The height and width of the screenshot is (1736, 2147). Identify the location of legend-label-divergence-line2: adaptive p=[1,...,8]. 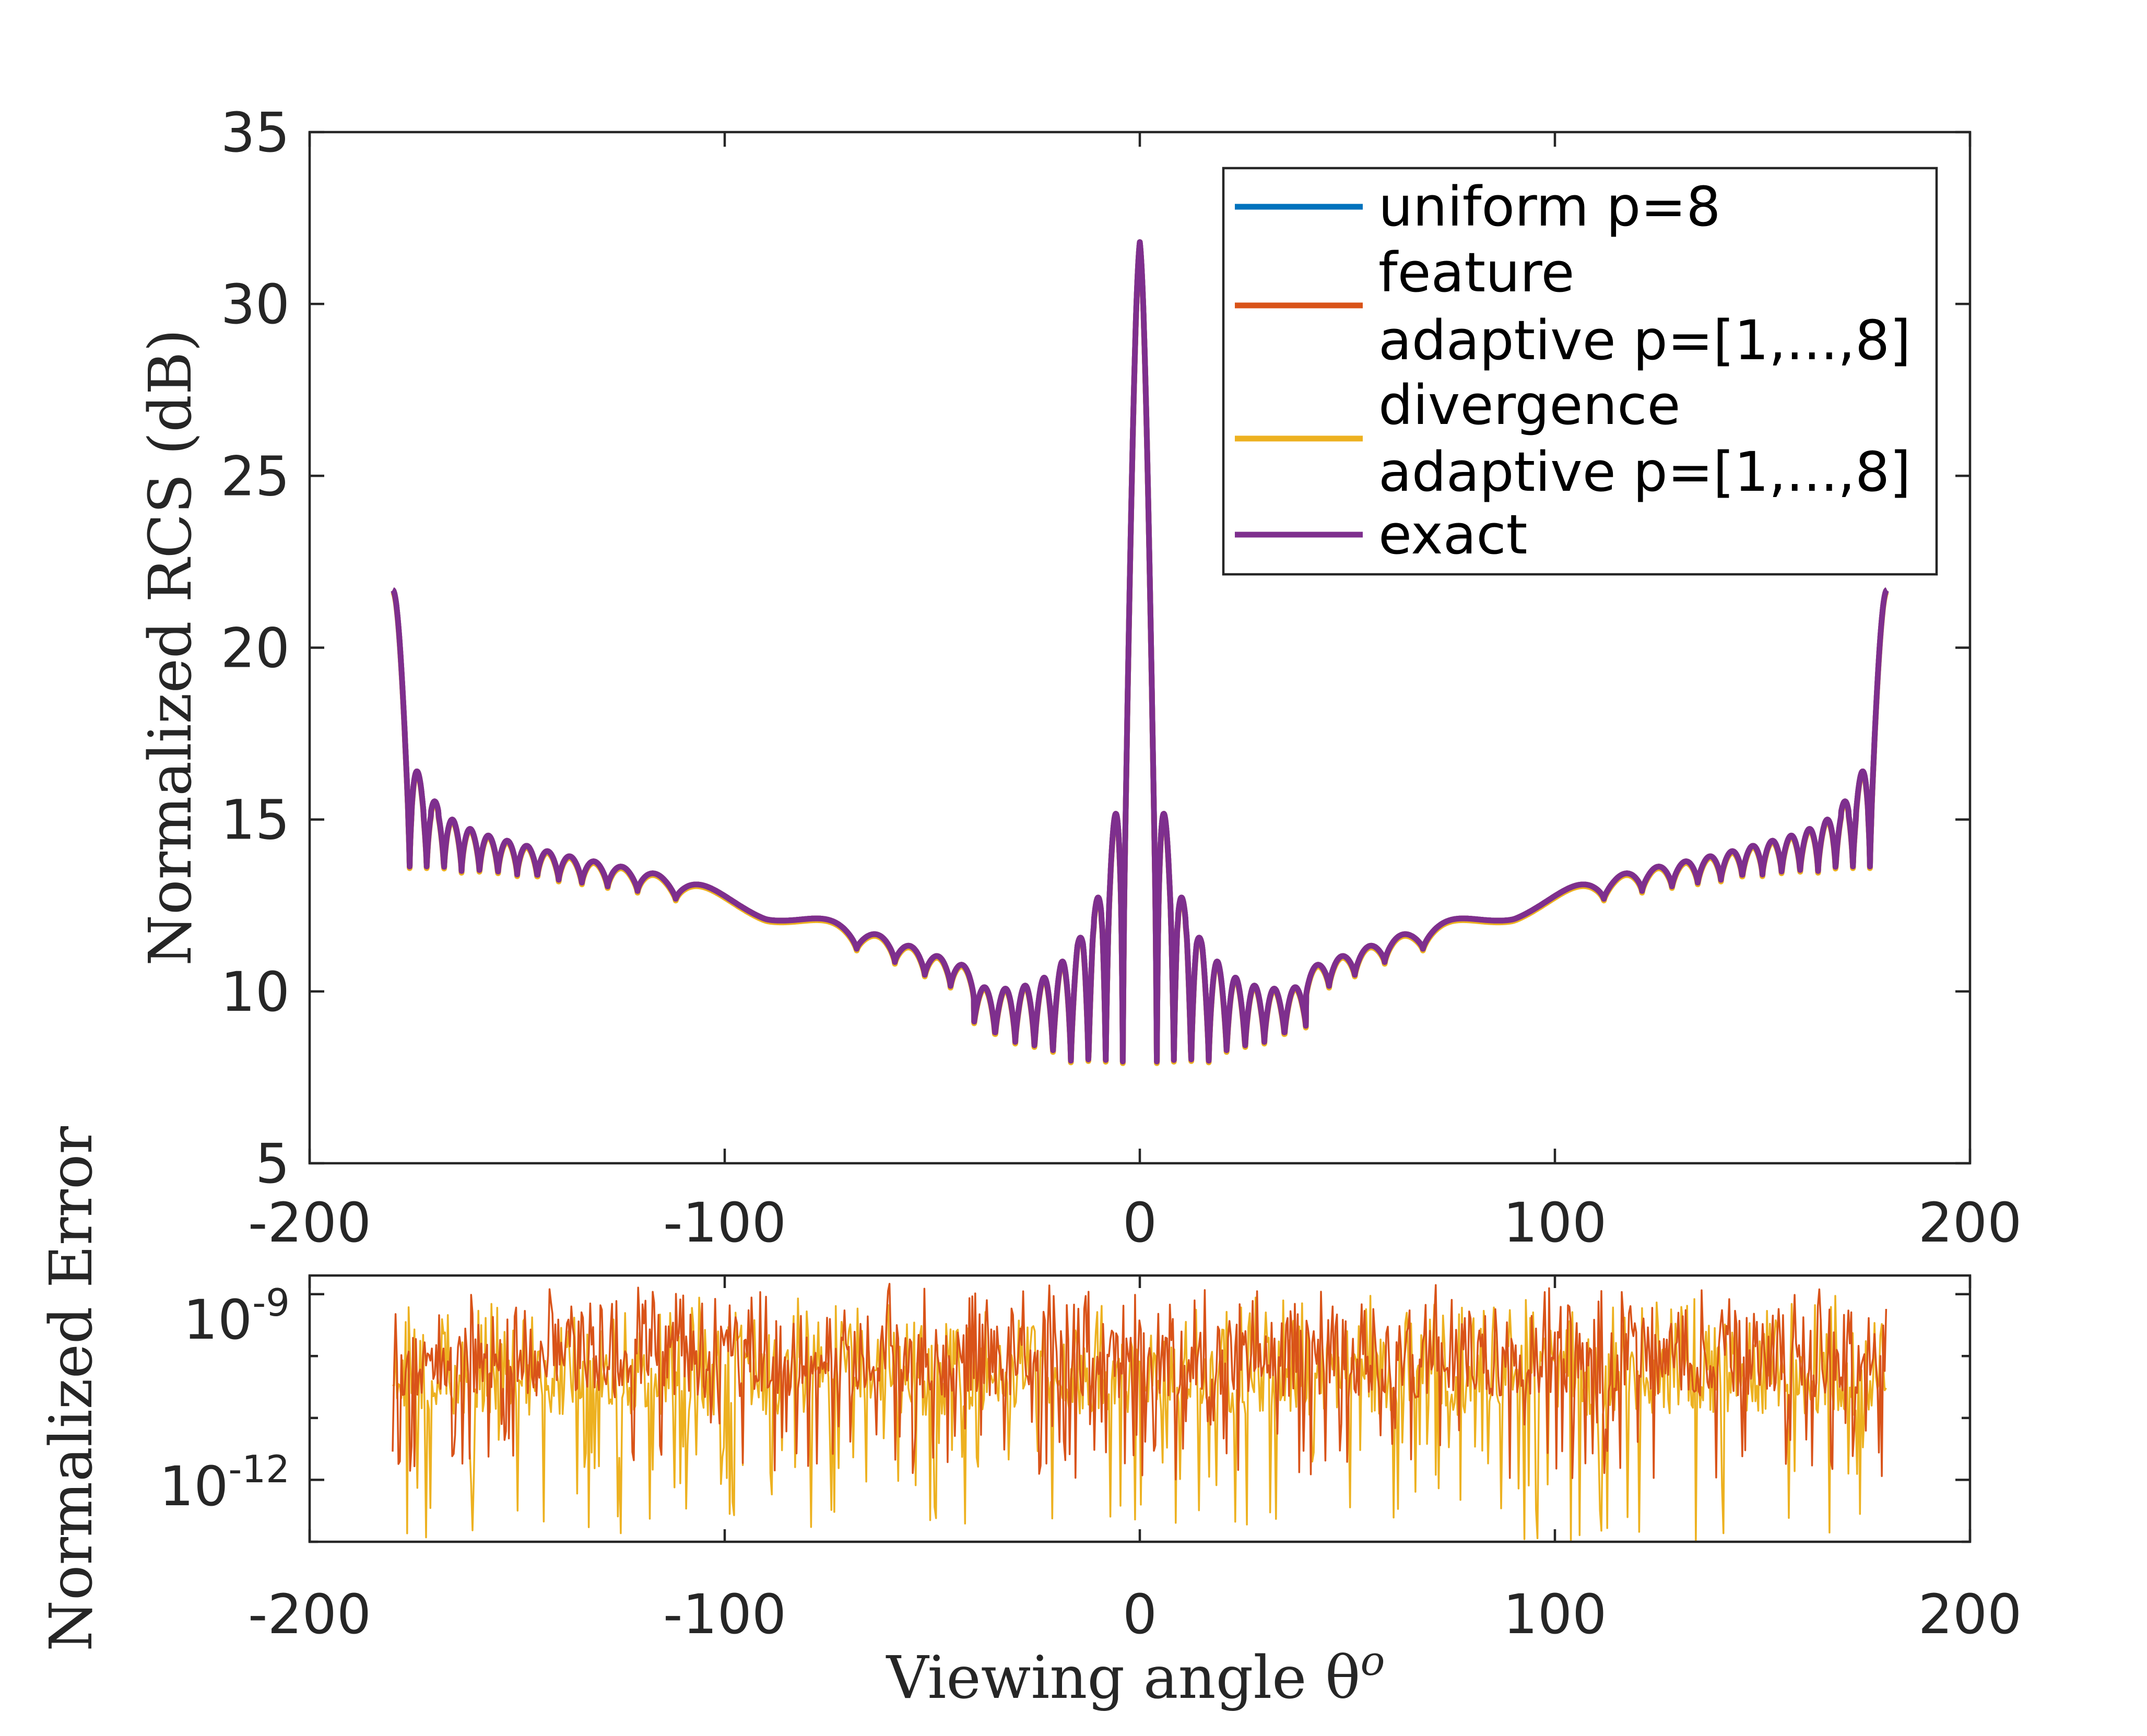
(1645, 472).